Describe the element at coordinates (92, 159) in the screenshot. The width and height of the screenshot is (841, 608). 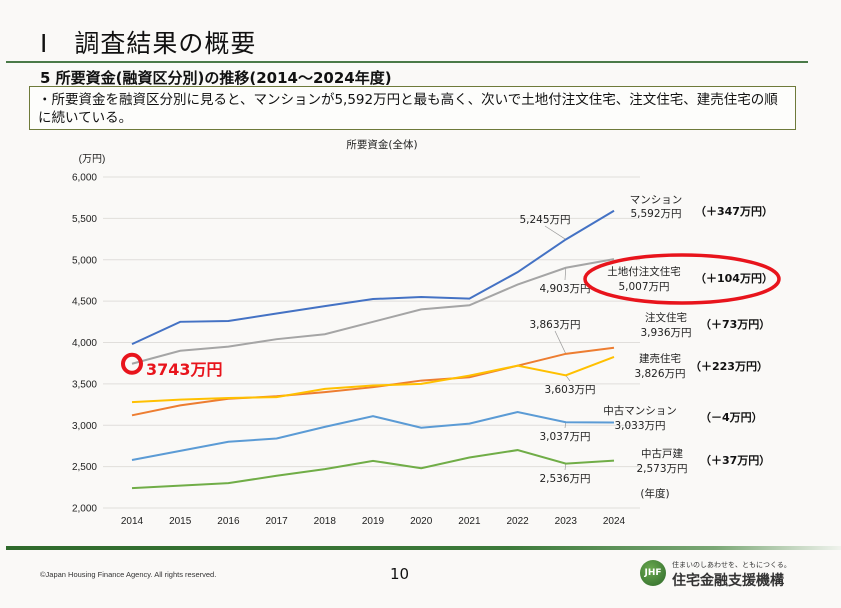
I see `y-axis-unit: (万円)` at that location.